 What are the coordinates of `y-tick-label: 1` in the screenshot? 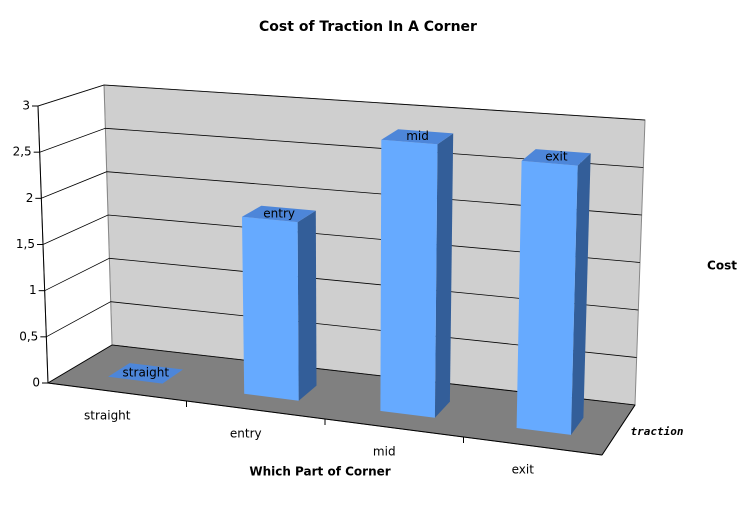 It's located at (33, 290).